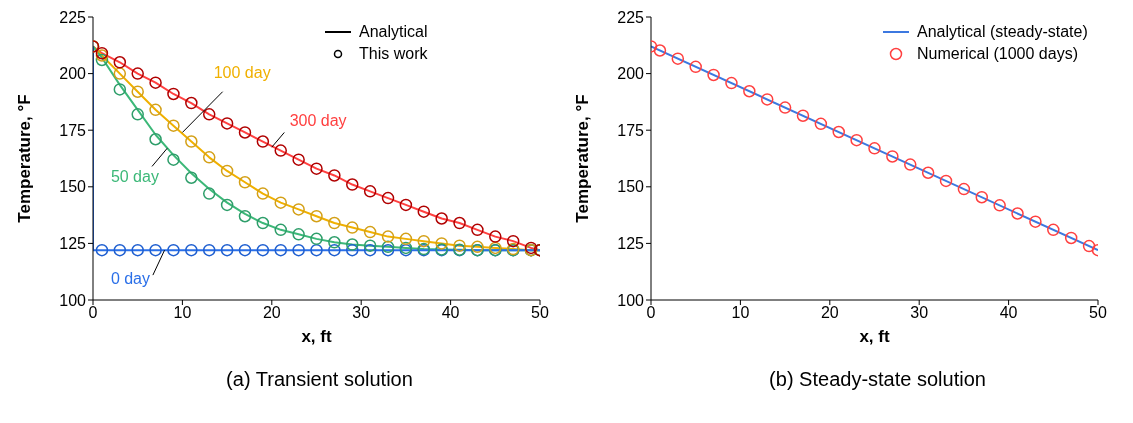 This screenshot has width=1133, height=423. I want to click on text: 100 day, so click(242, 73).